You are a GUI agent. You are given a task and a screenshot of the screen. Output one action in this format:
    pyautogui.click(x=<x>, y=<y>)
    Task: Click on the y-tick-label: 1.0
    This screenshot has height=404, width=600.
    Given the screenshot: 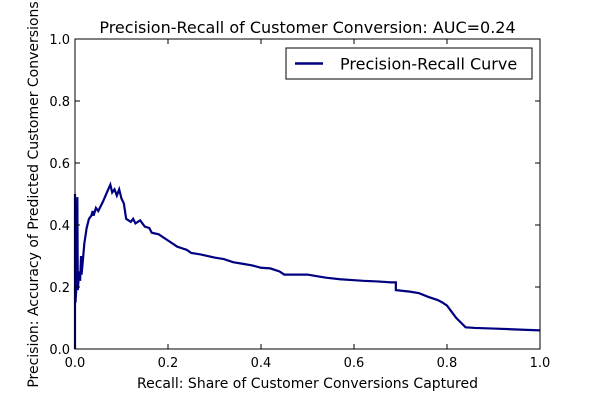 What is the action you would take?
    pyautogui.click(x=59, y=40)
    